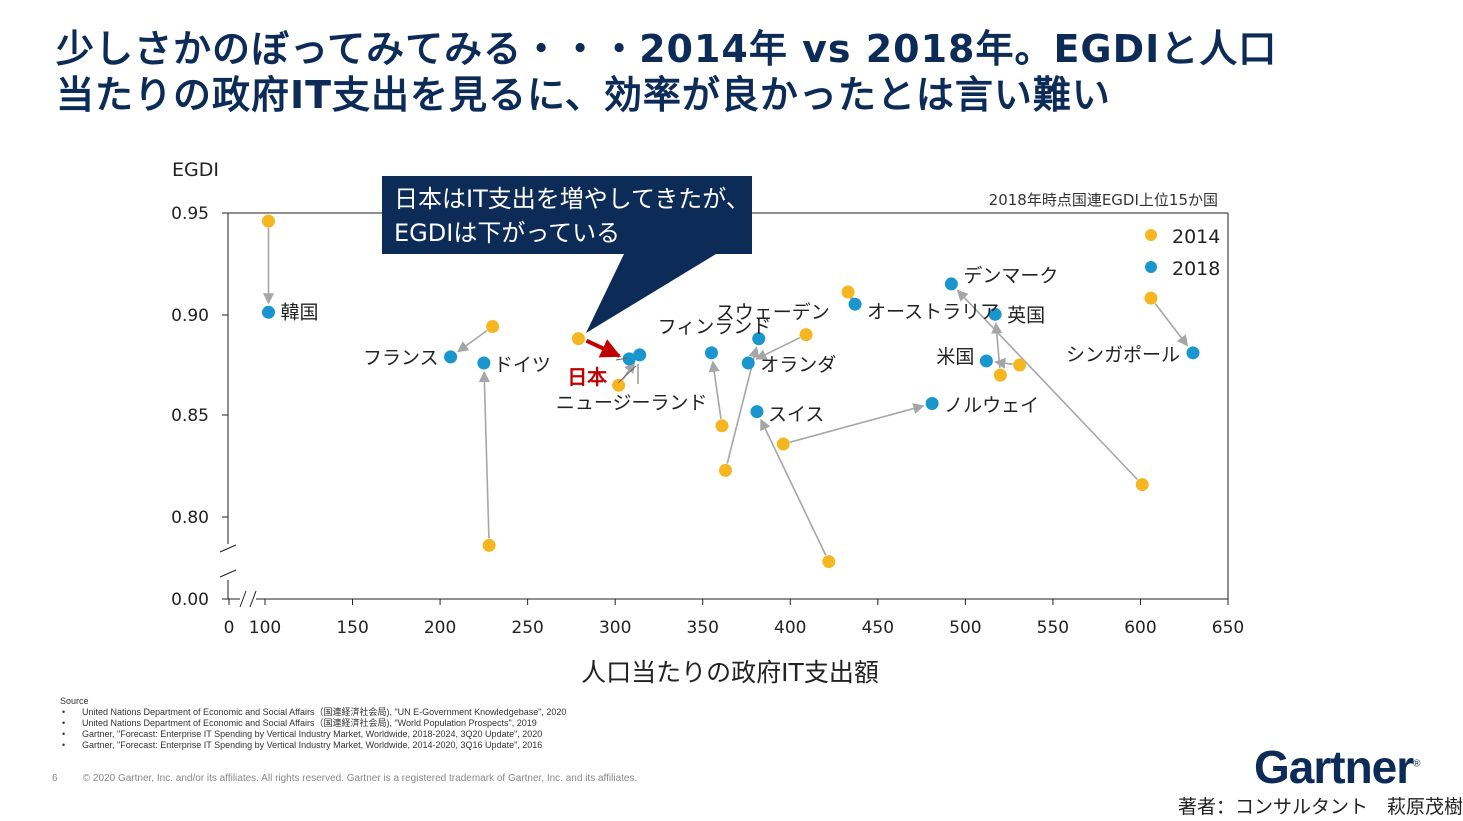 This screenshot has width=1463, height=821. Describe the element at coordinates (190, 214) in the screenshot. I see `y-tick-label: 0.95` at that location.